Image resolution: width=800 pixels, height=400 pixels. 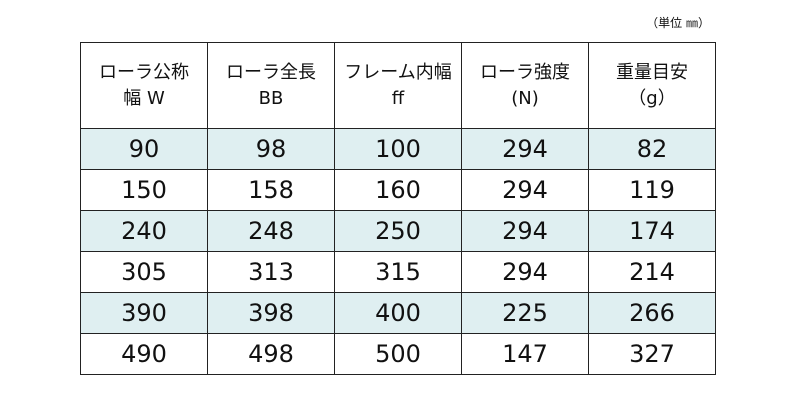 What do you see at coordinates (271, 354) in the screenshot?
I see `table-cell: 498` at bounding box center [271, 354].